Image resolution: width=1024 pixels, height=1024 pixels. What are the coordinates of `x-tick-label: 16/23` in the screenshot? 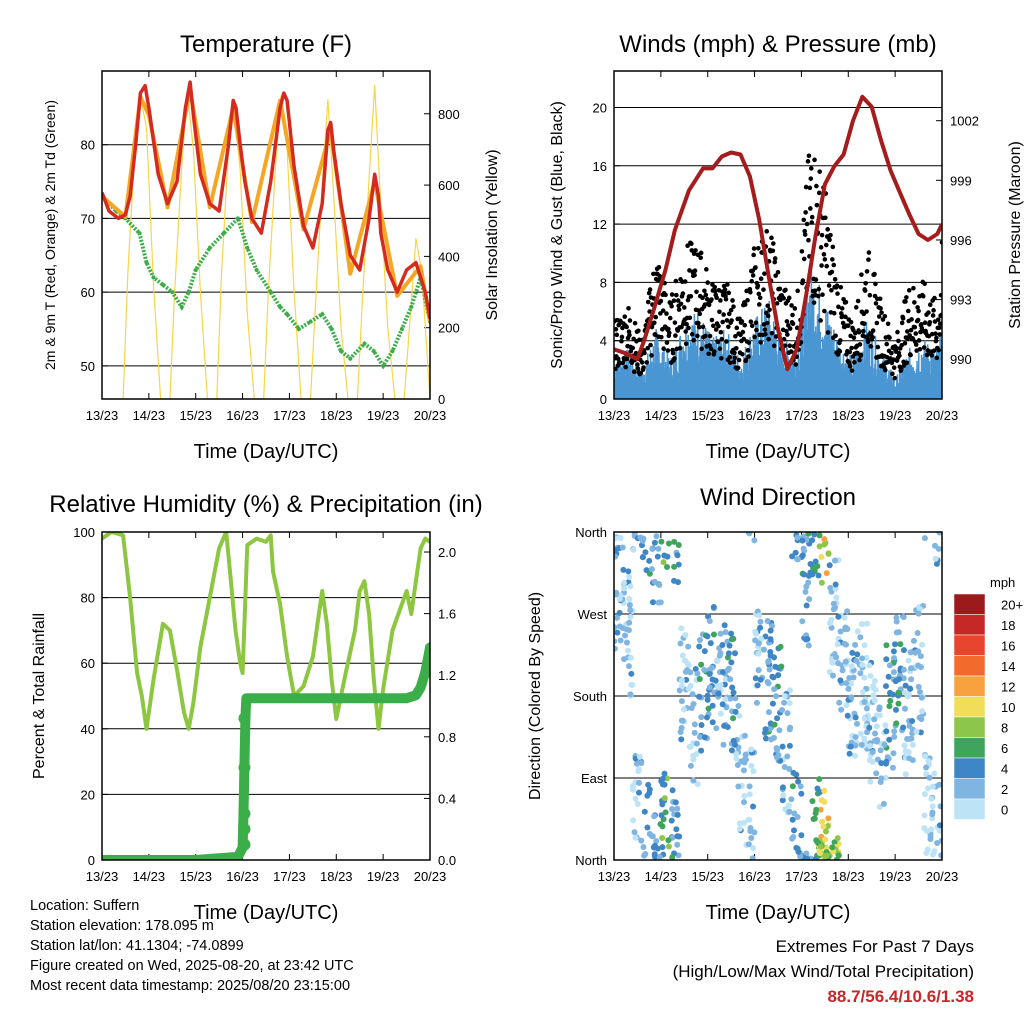 It's located at (754, 415).